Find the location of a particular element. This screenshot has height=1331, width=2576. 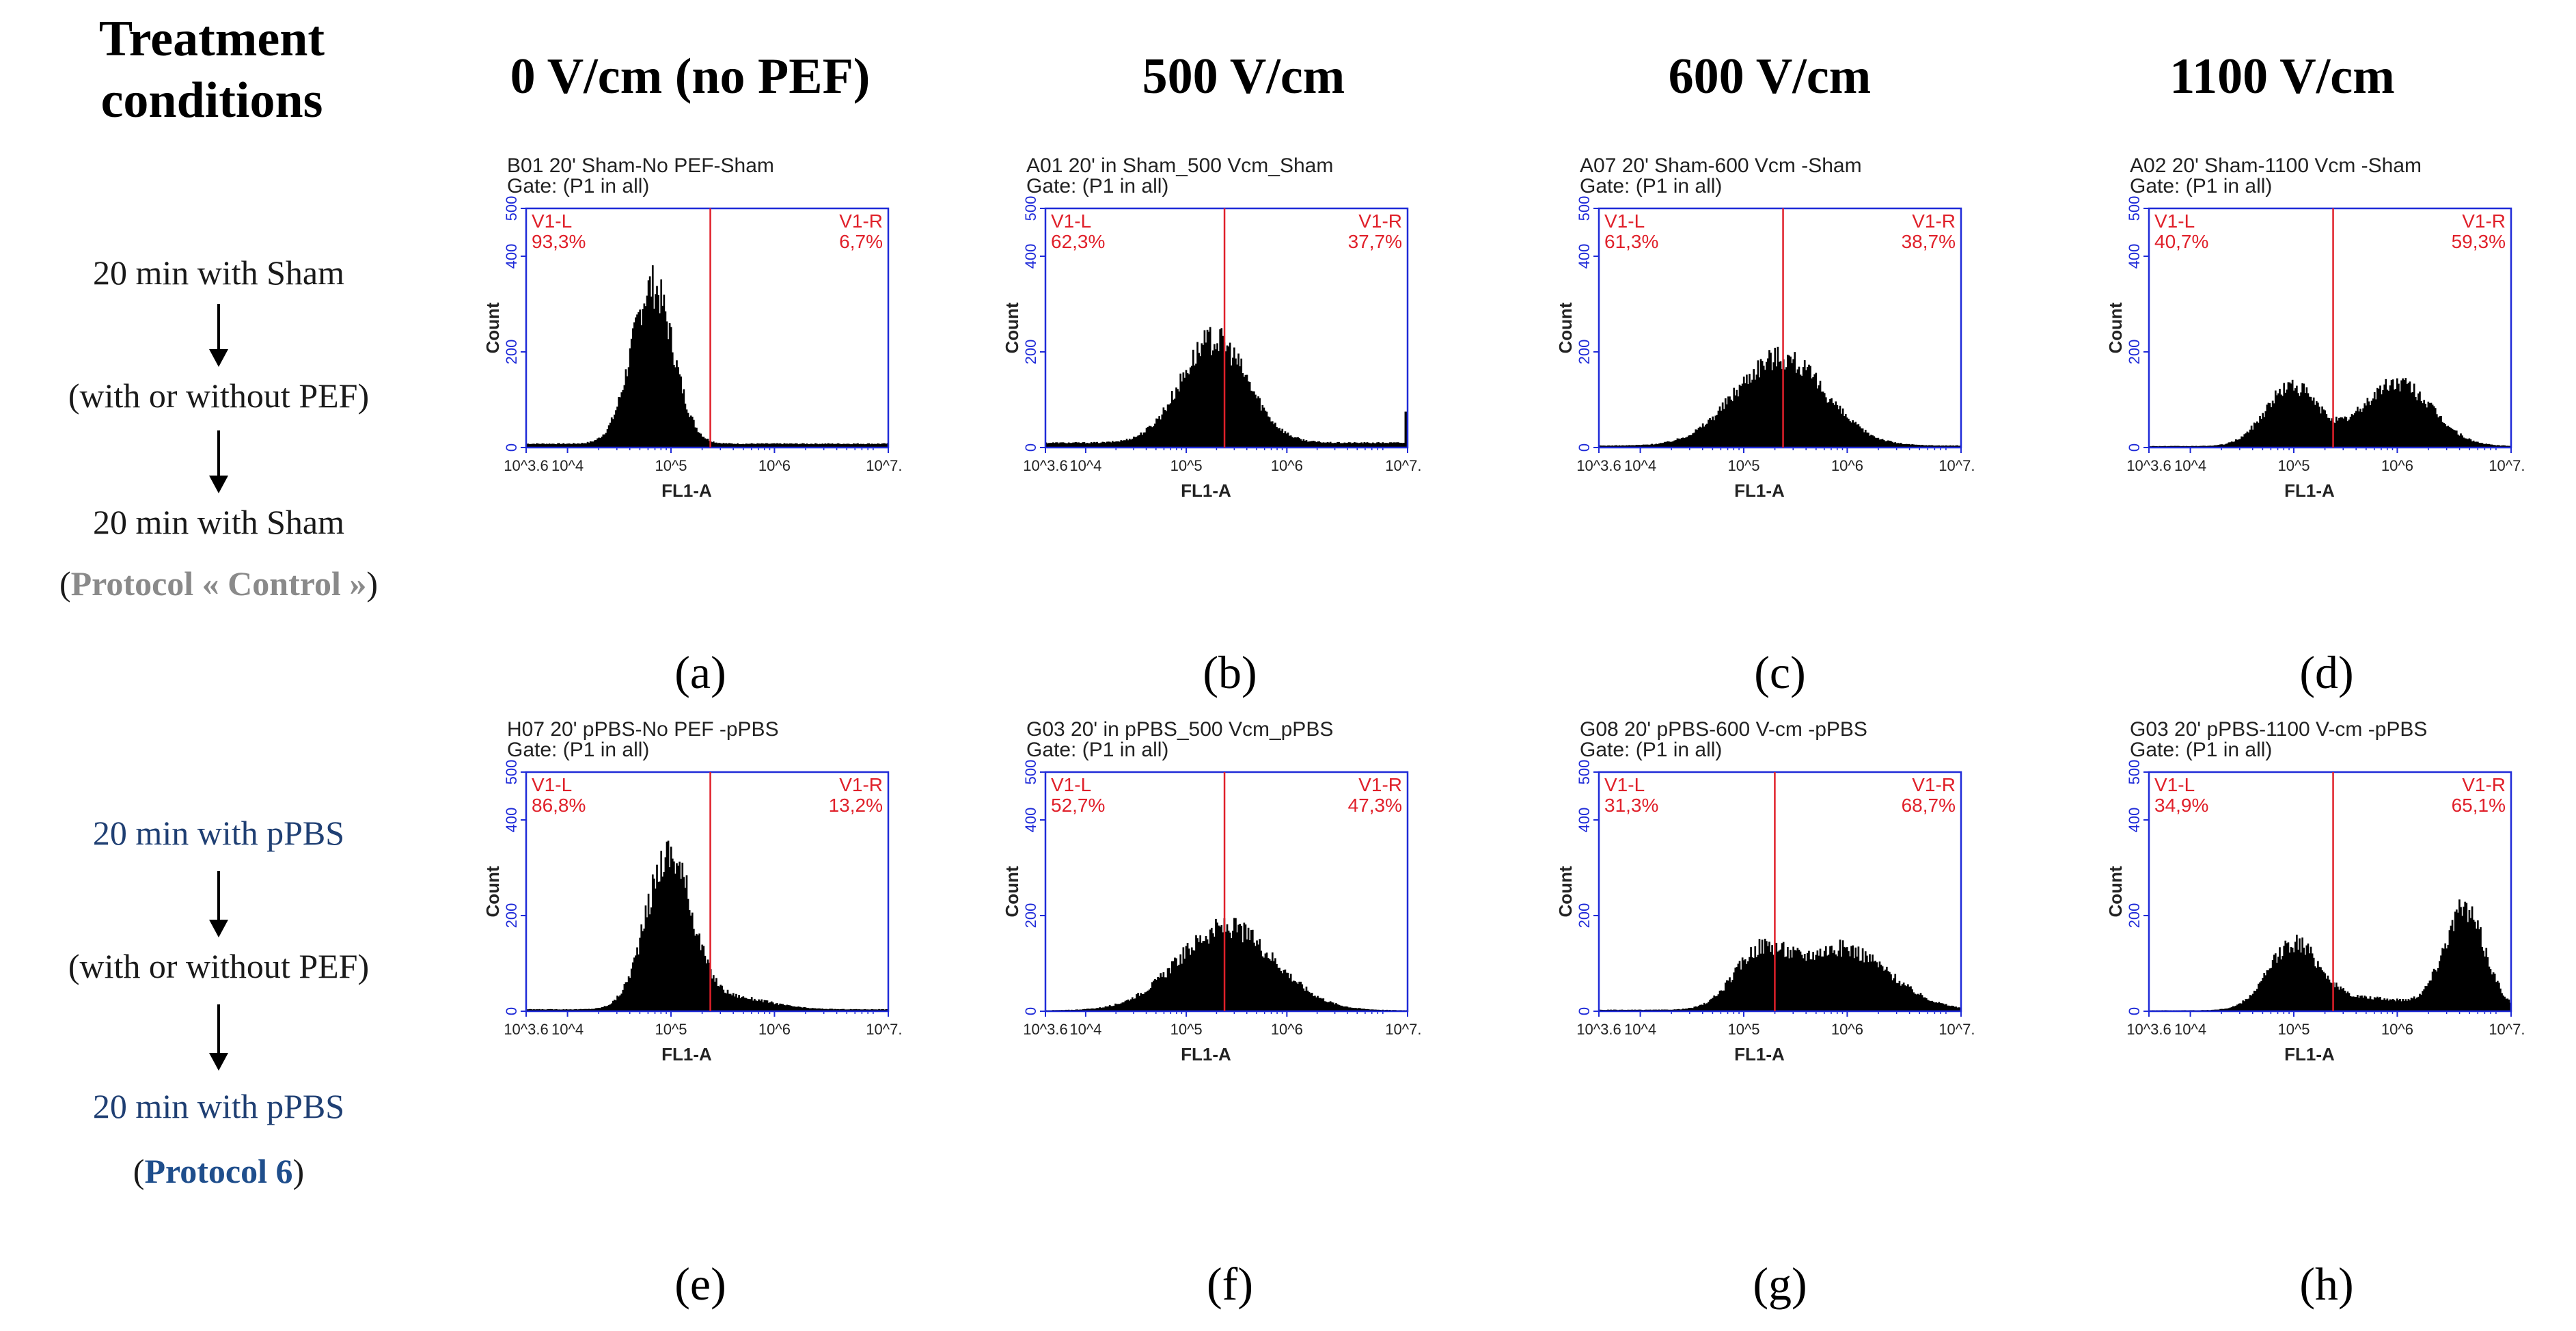

gate-left-label: V1-L is located at coordinates (552, 221).